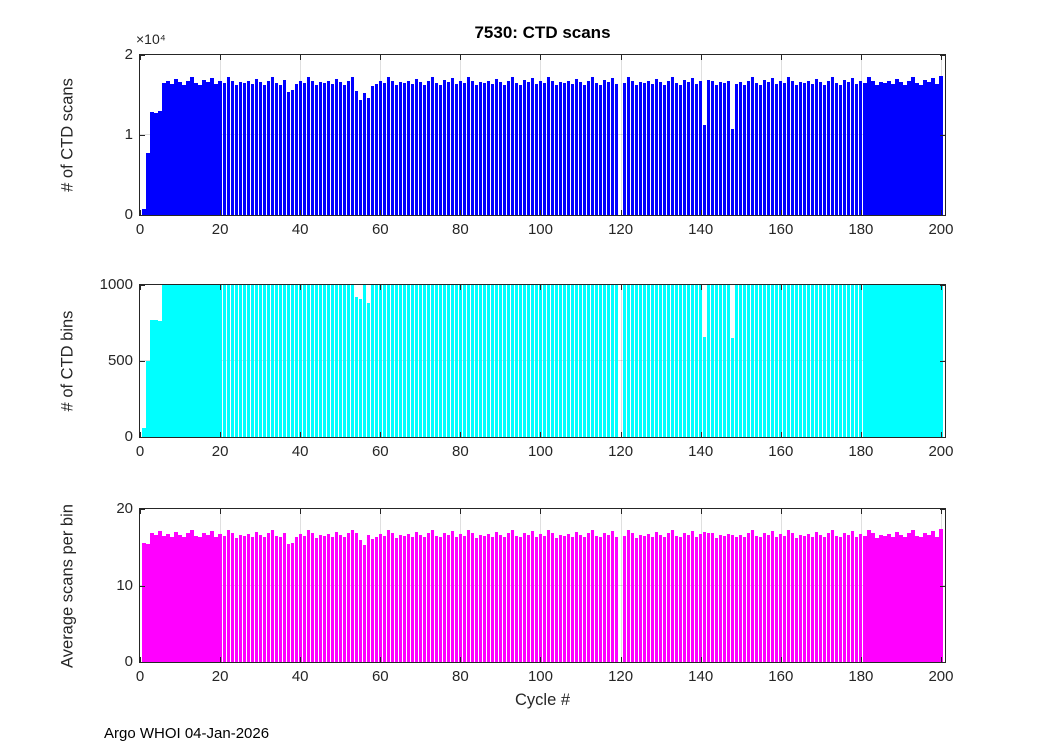  What do you see at coordinates (781, 676) in the screenshot?
I see `x-tick-label: 160` at bounding box center [781, 676].